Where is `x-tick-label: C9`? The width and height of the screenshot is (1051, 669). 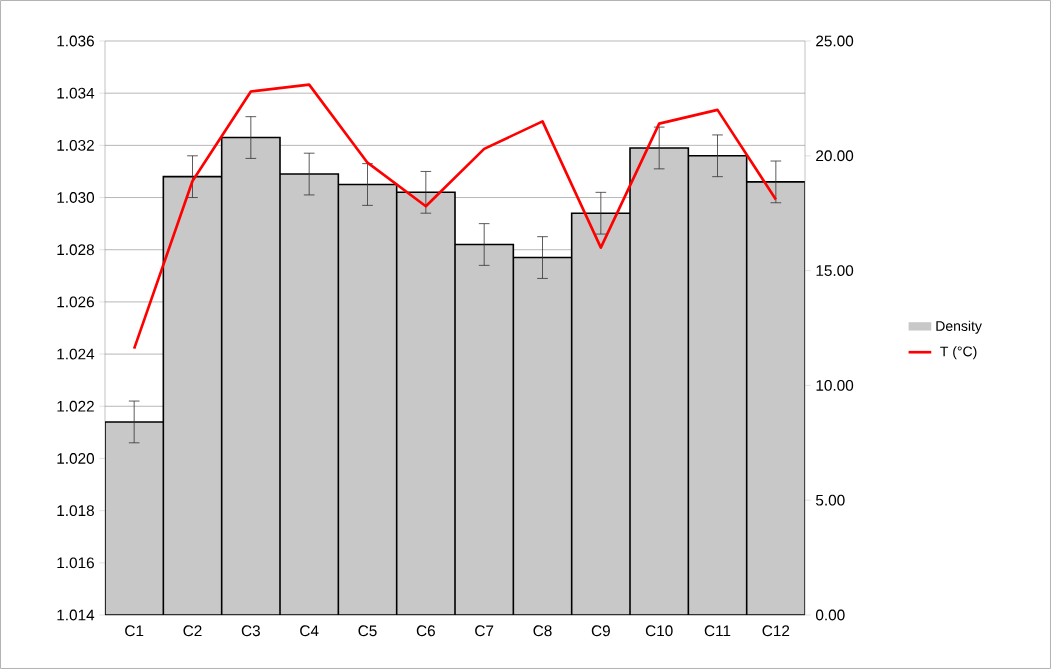 x-tick-label: C9 is located at coordinates (600, 631).